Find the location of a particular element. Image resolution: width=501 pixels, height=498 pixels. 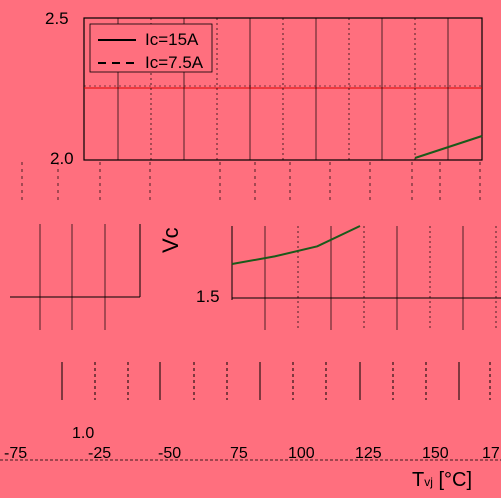

xtick-label: -75 is located at coordinates (16, 453).